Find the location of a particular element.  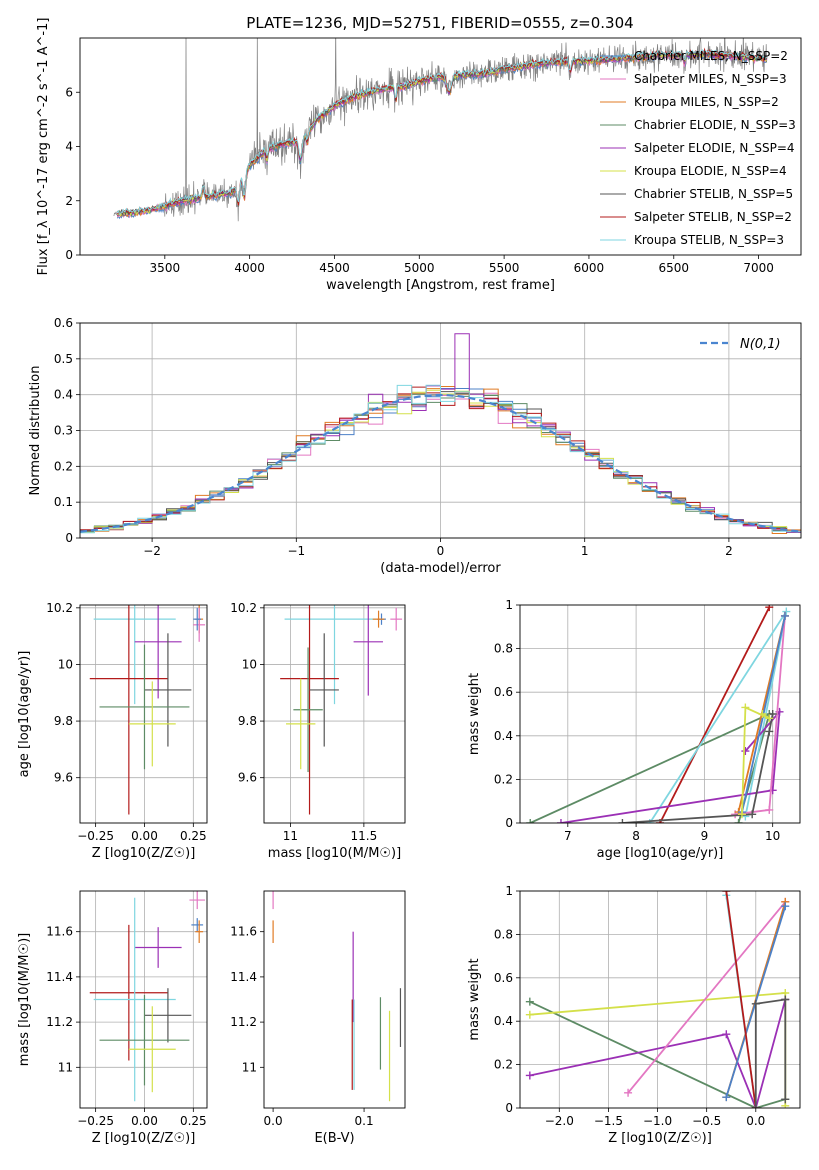

y-tick-label: 0.6 is located at coordinates (503, 692).